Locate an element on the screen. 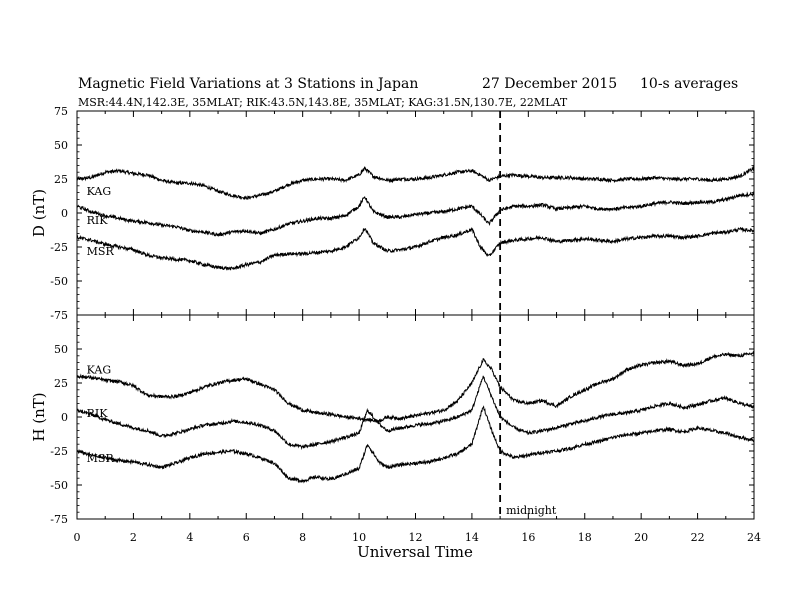  y-axis-label: H (nT) is located at coordinates (39, 416).